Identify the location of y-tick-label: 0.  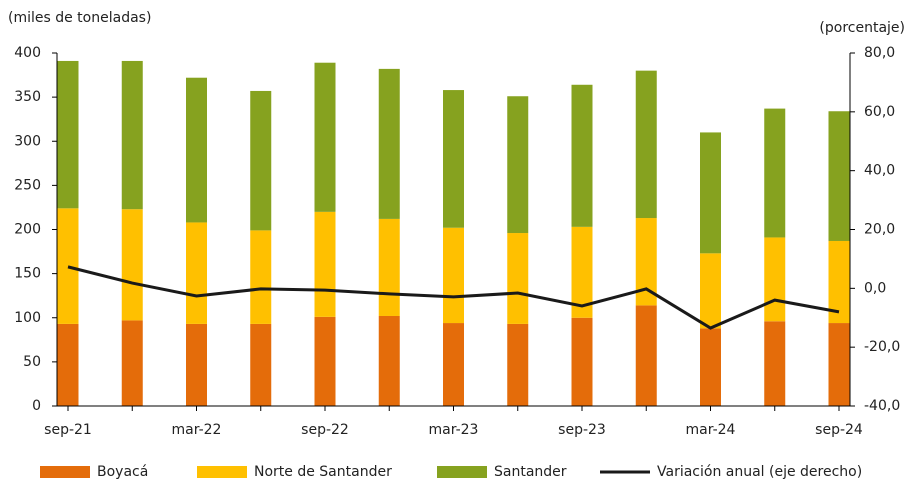
(36, 406).